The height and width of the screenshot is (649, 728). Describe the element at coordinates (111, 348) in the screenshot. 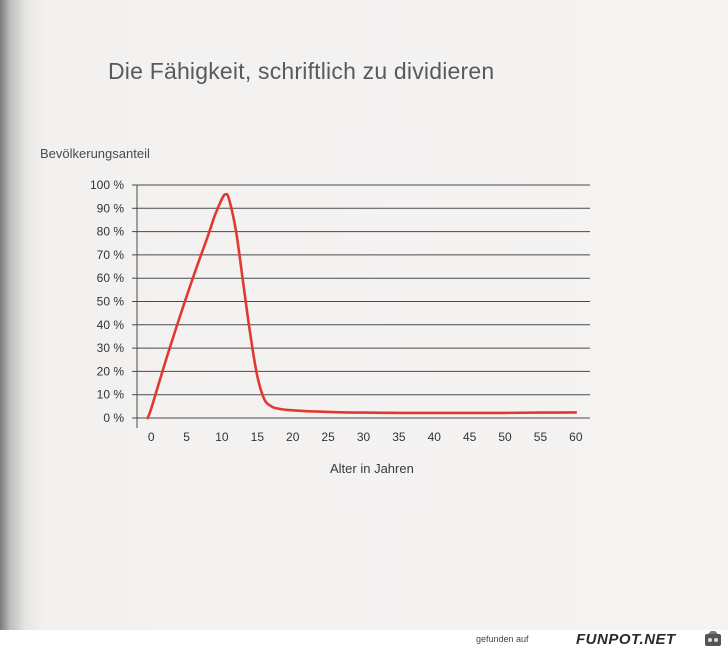

I see `y-tick-label: 30 %` at that location.